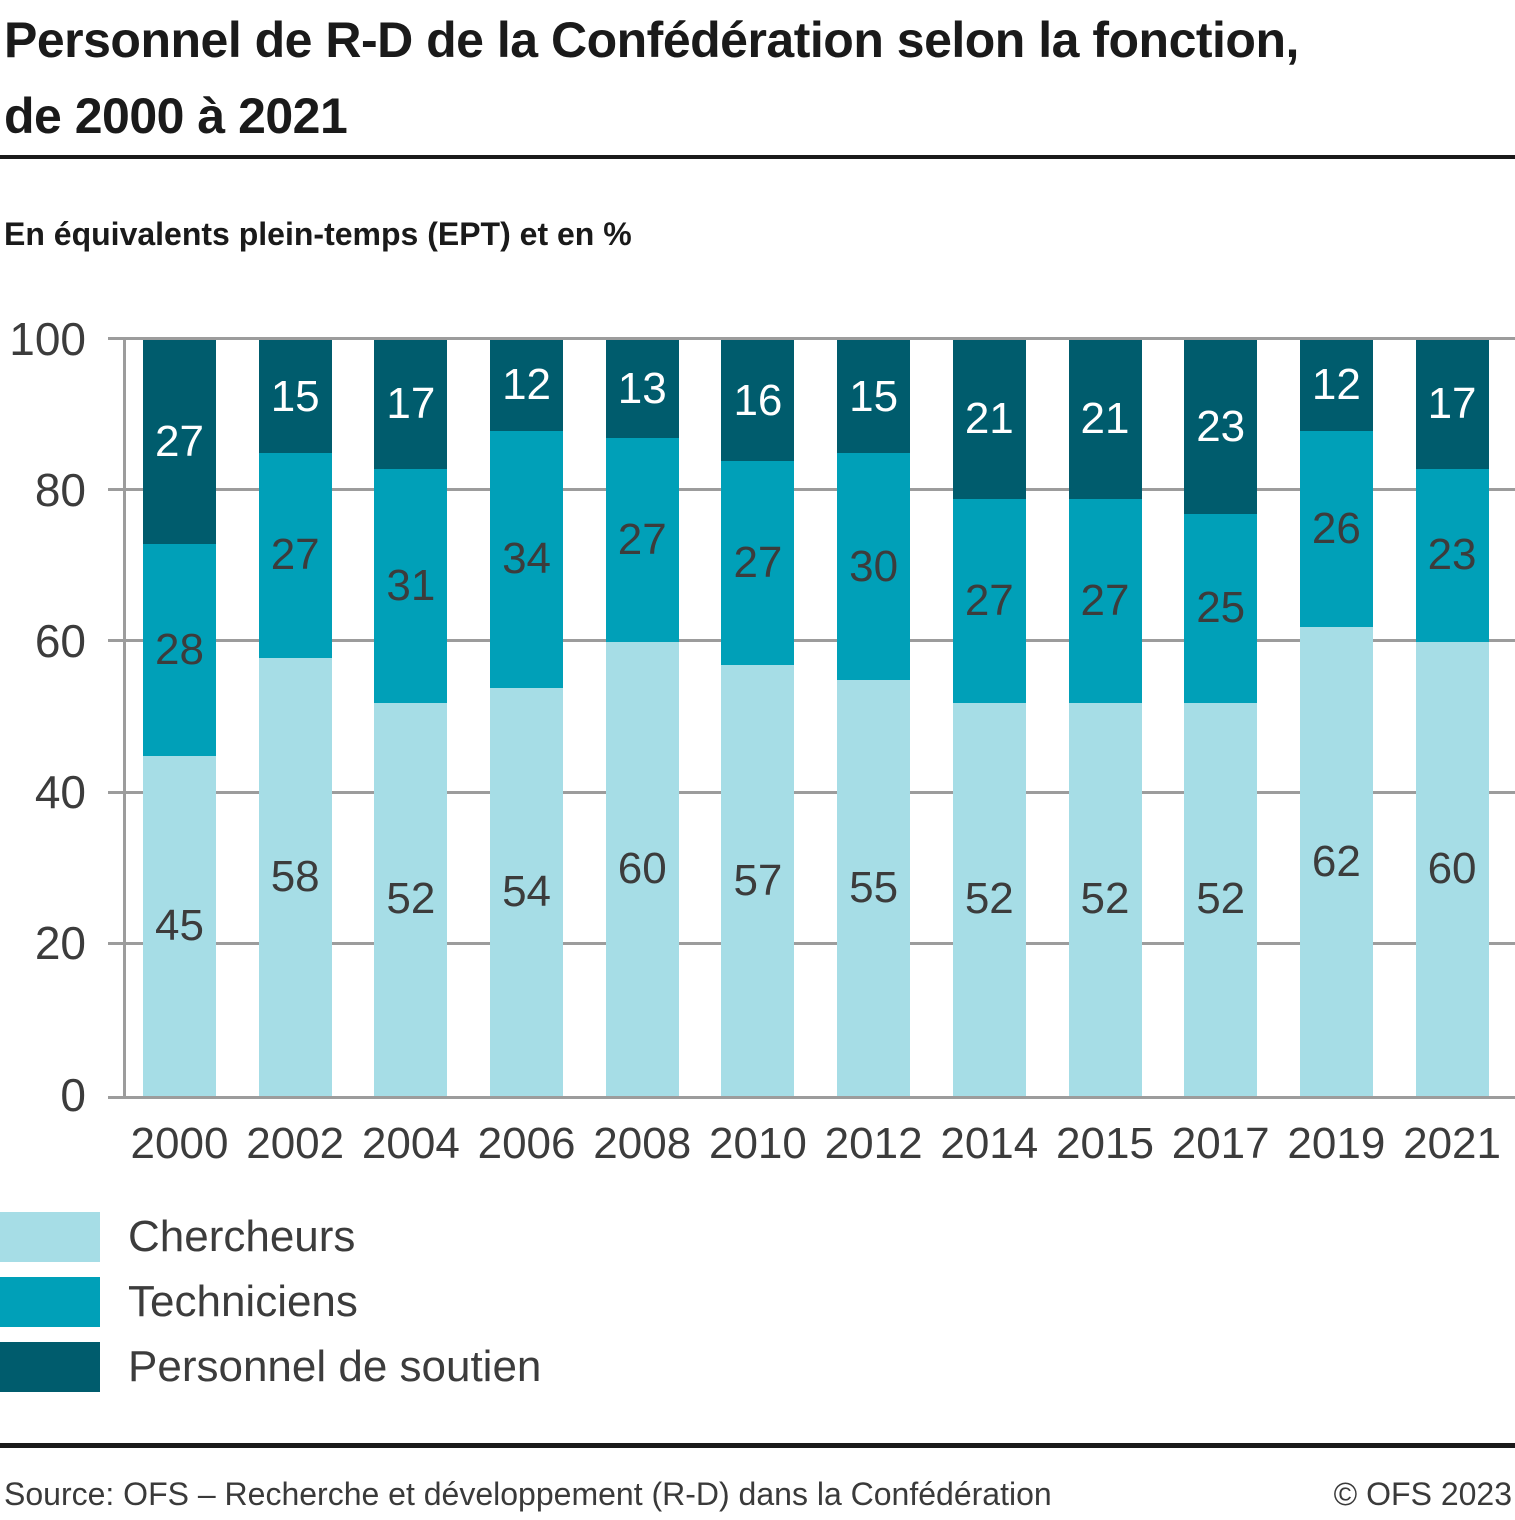 The image size is (1515, 1520). I want to click on bar-2021: 60 23 17, so click(1452, 718).